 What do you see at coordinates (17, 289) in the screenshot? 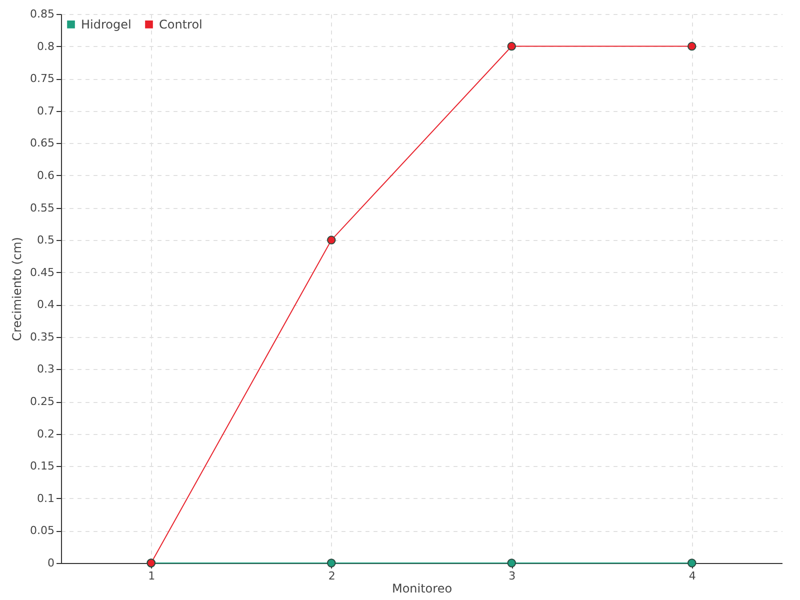
I see `y-axis-title: Crecimiento (cm)` at bounding box center [17, 289].